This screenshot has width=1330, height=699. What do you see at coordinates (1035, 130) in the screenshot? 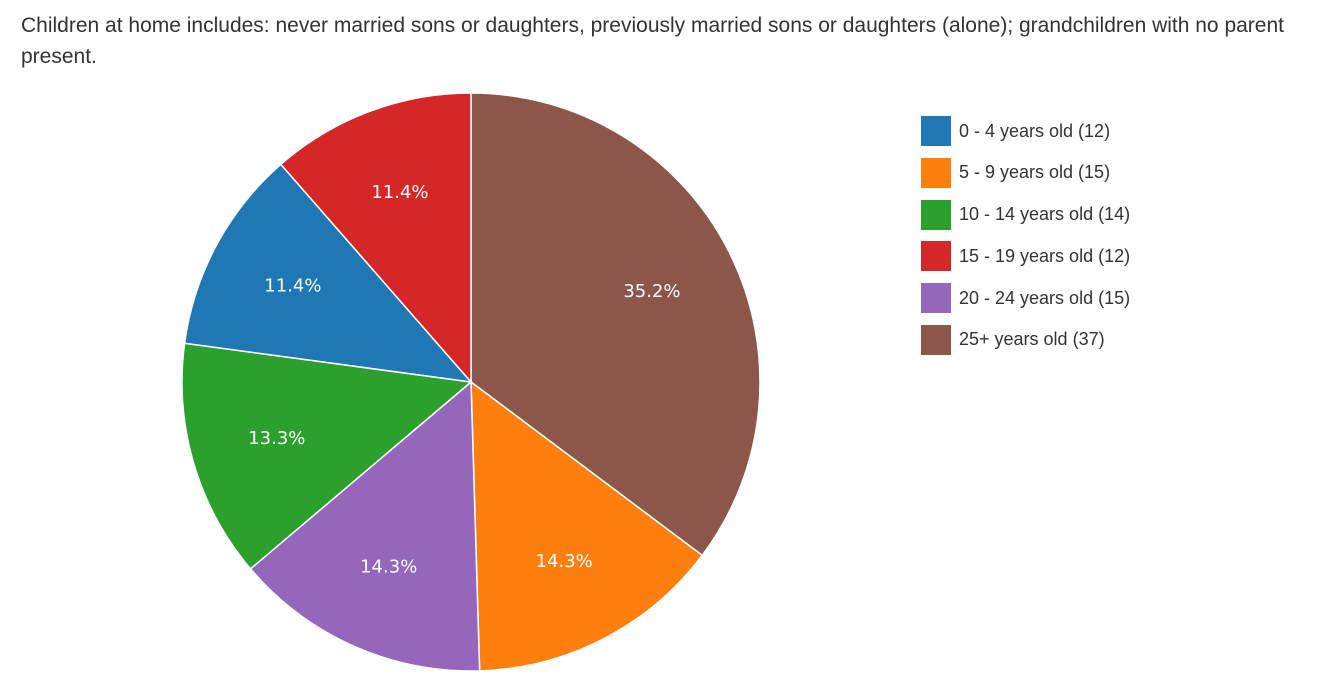
I see `legend-label: 0 - 4 years old (12)` at bounding box center [1035, 130].